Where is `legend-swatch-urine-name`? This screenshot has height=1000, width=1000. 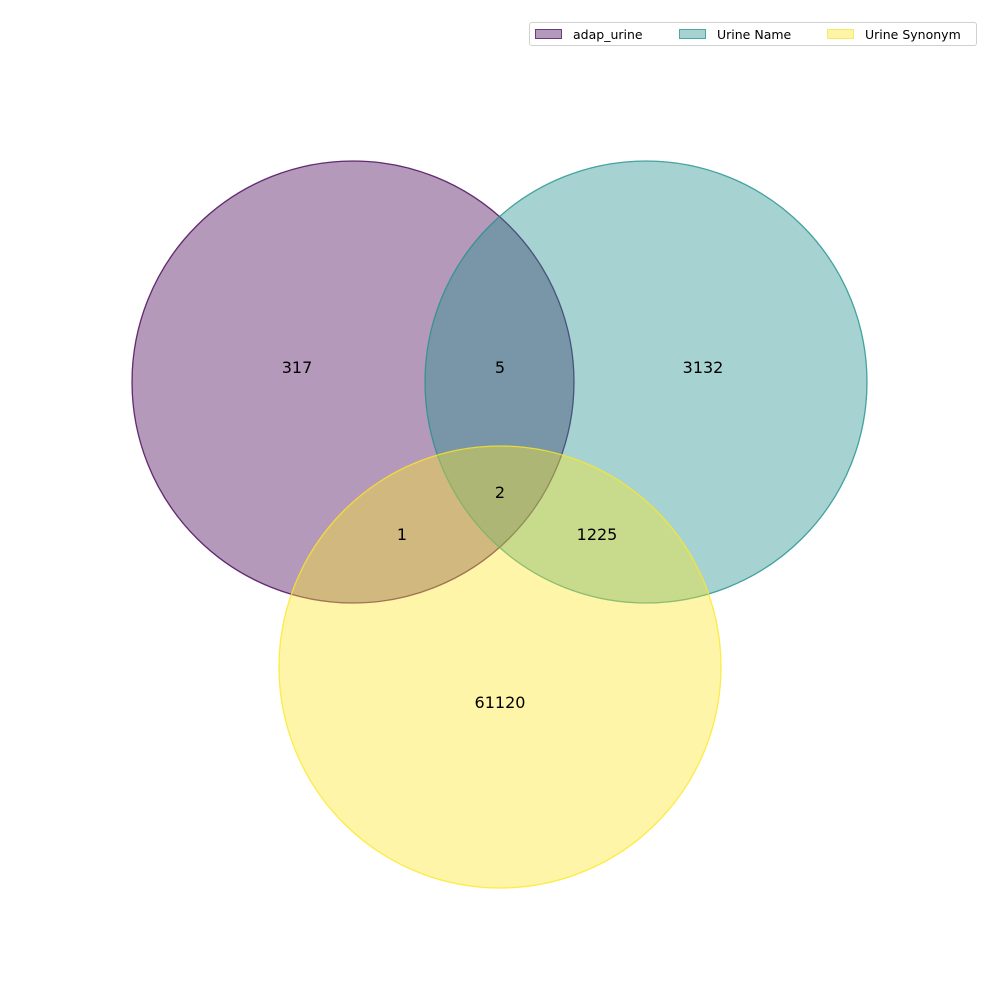 legend-swatch-urine-name is located at coordinates (692, 34).